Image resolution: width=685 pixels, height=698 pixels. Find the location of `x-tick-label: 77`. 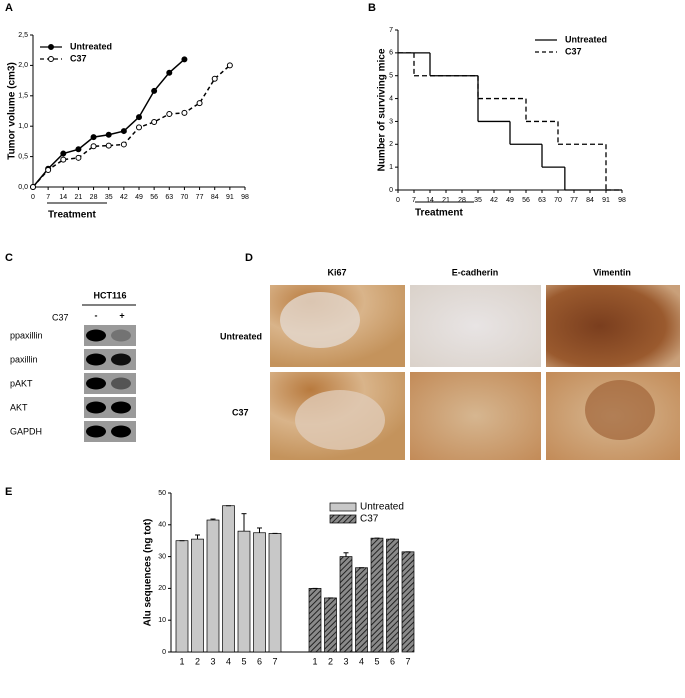

x-tick-label: 77 is located at coordinates (574, 200).